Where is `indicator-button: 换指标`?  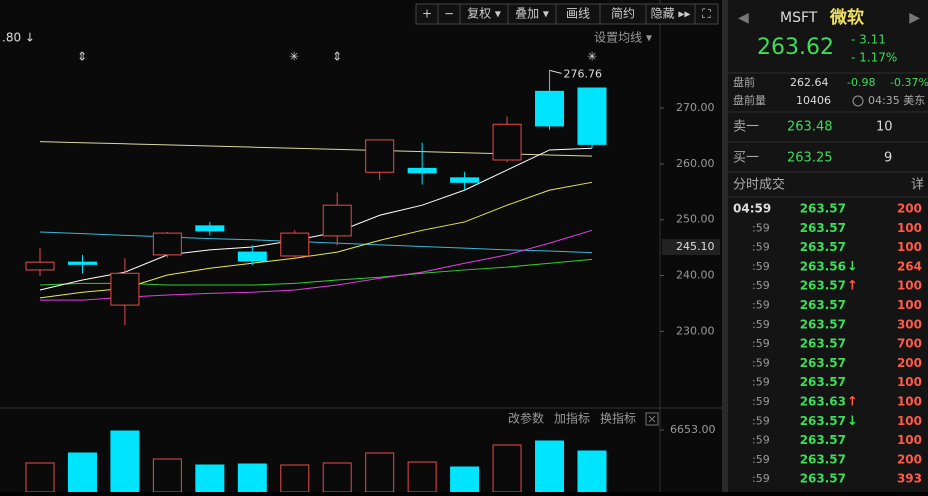
indicator-button: 换指标 is located at coordinates (618, 418).